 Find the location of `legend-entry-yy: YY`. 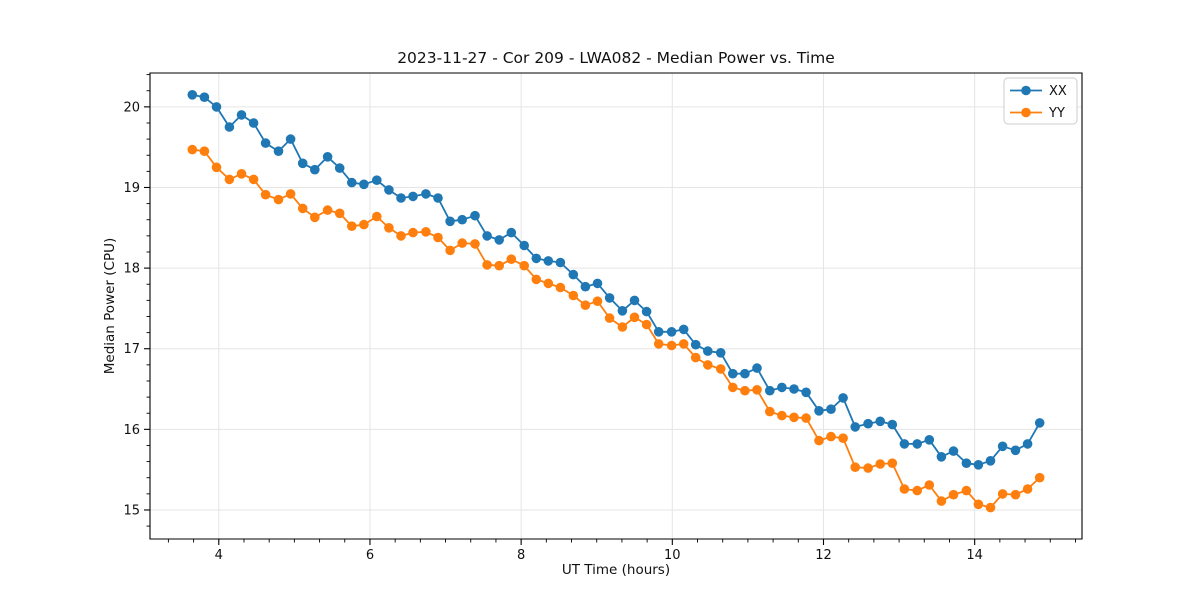

legend-entry-yy: YY is located at coordinates (1037, 113).